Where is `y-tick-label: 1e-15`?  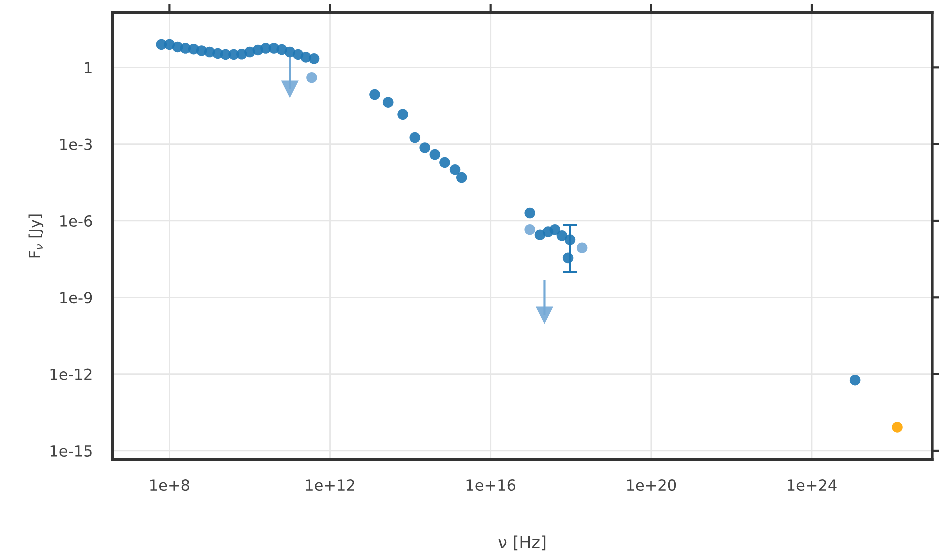
y-tick-label: 1e-15 is located at coordinates (71, 451).